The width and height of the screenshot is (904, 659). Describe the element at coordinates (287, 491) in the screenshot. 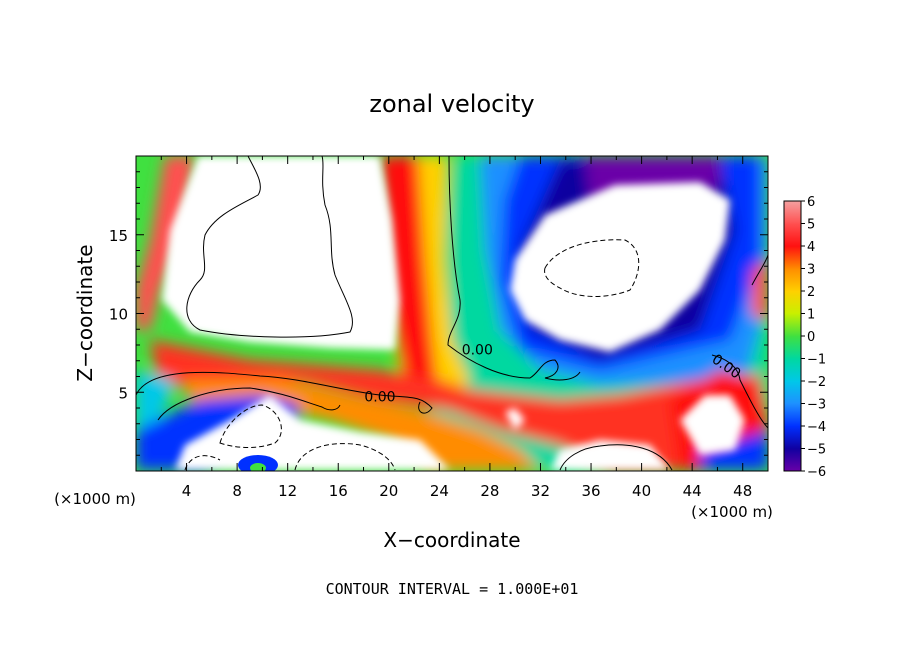

I see `x-tick-label: 12` at that location.